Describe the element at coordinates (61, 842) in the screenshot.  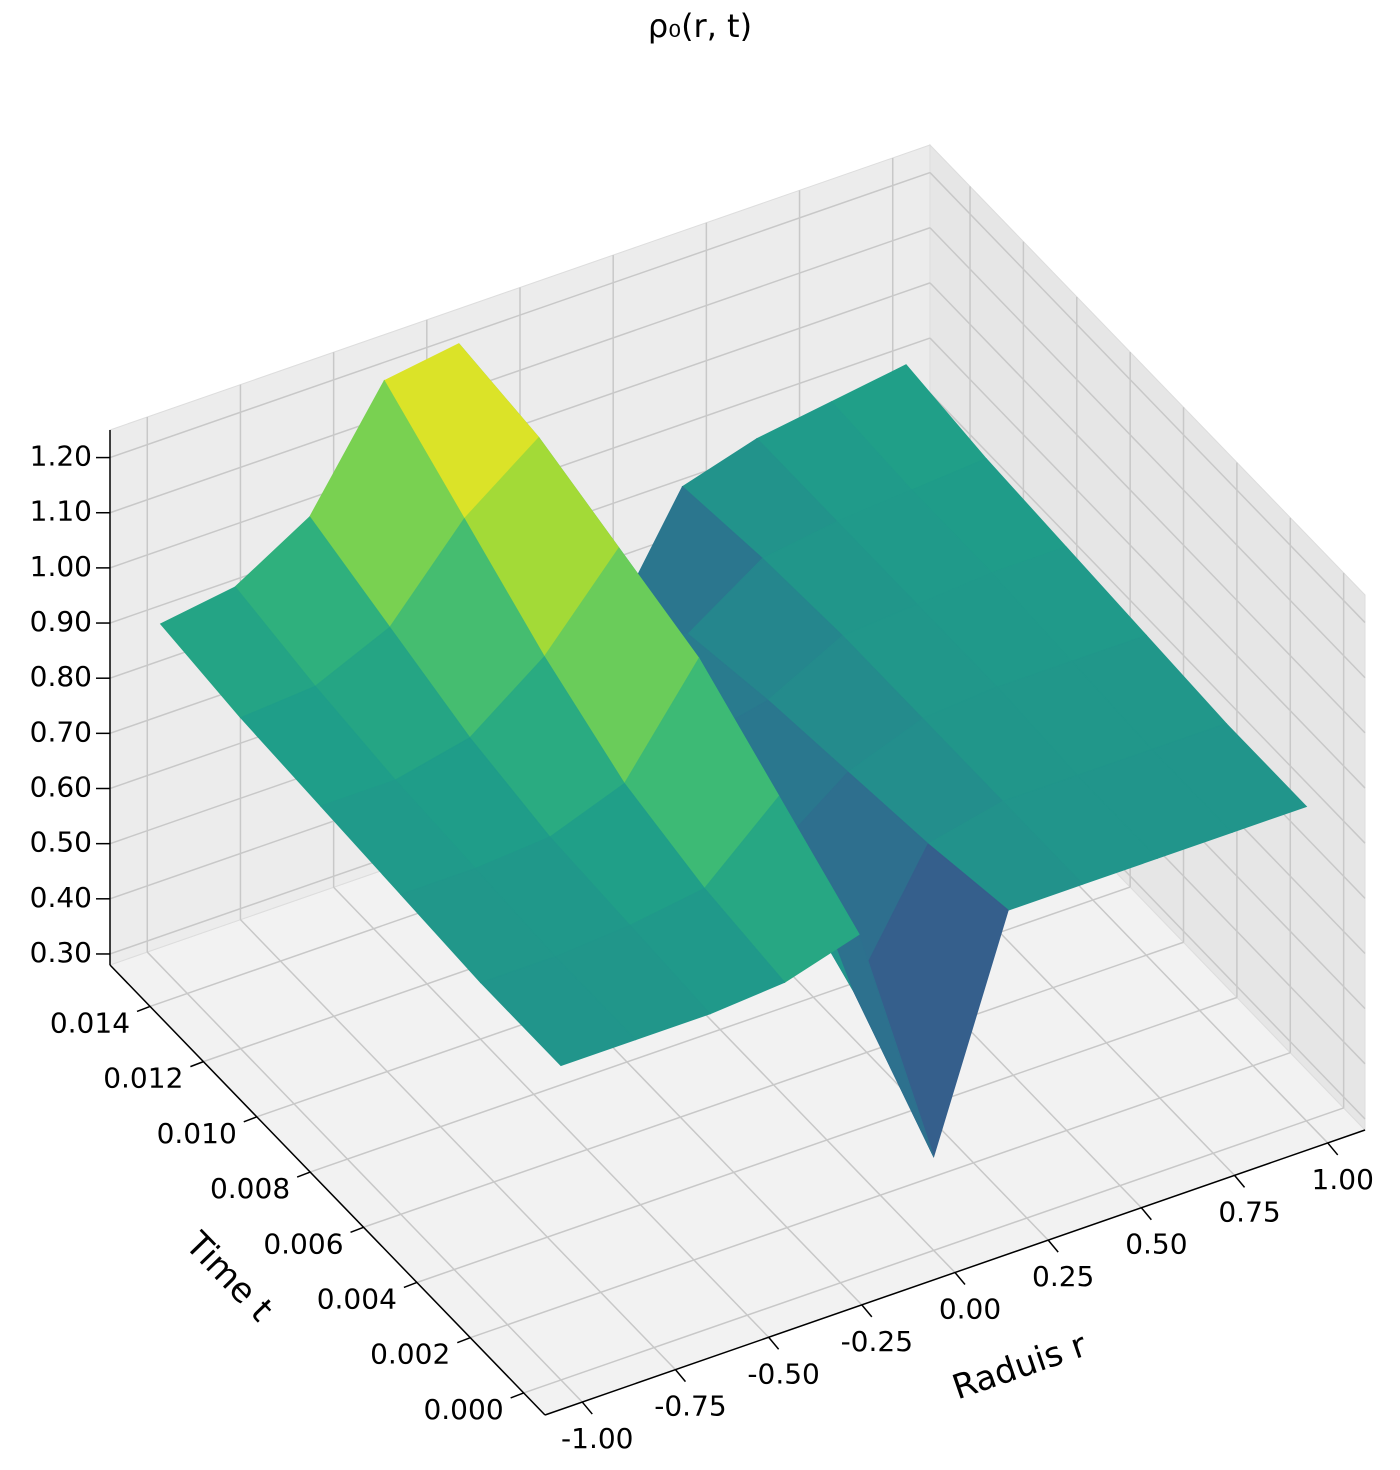
I see `z-tick-label: 0.50` at that location.